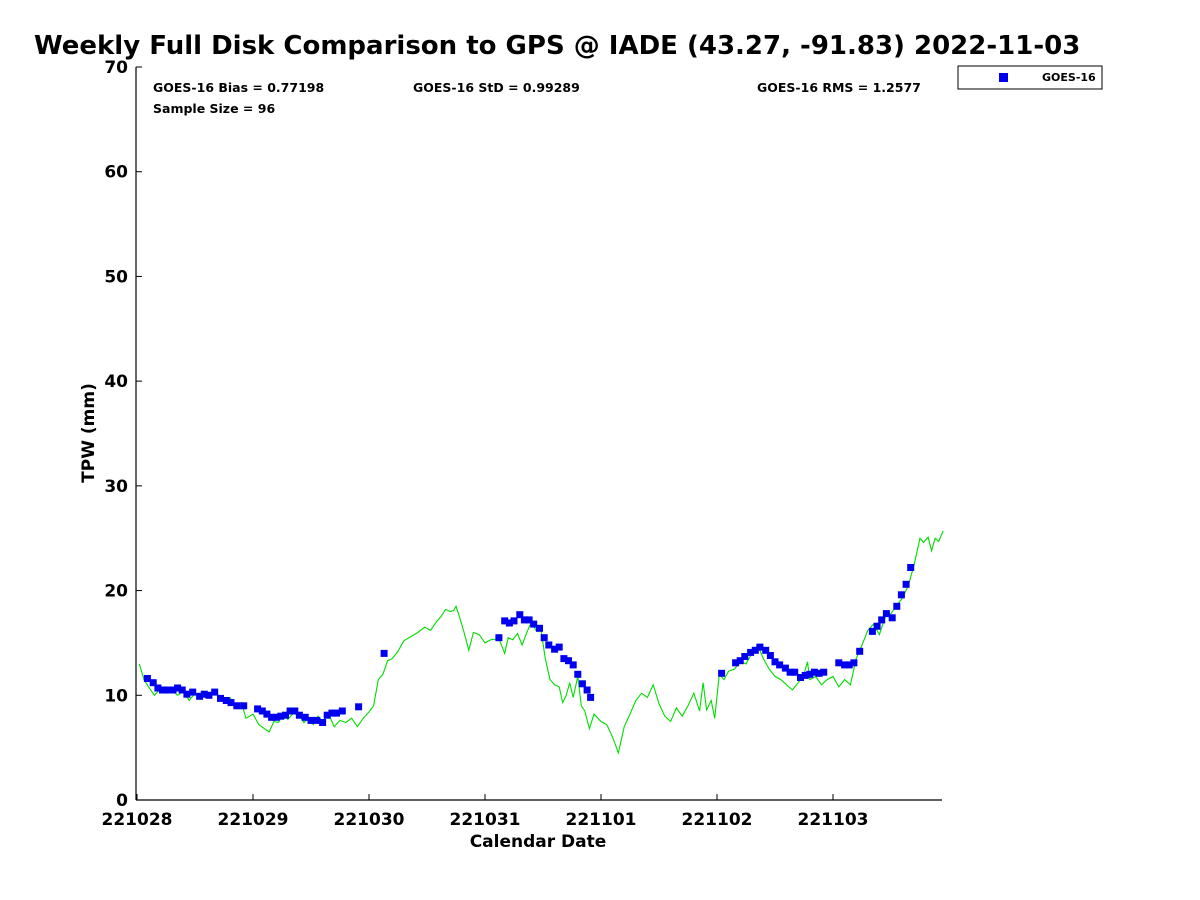  What do you see at coordinates (214, 108) in the screenshot?
I see `stat-sample-size: Sample Size = 96` at bounding box center [214, 108].